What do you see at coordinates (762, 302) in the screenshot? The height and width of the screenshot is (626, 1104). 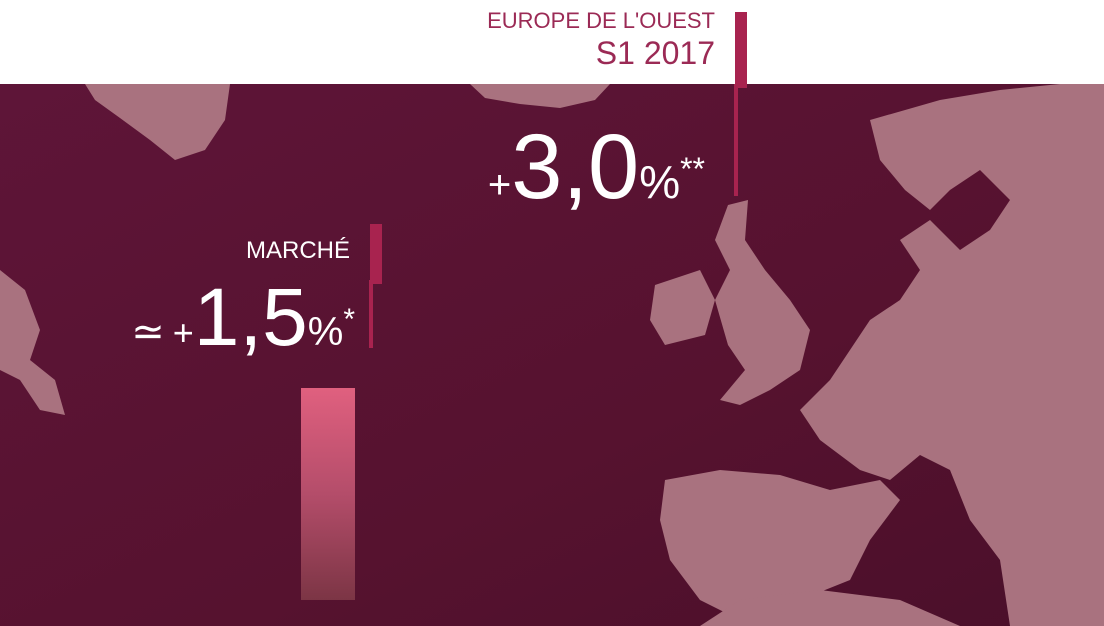 I see `great-britain` at bounding box center [762, 302].